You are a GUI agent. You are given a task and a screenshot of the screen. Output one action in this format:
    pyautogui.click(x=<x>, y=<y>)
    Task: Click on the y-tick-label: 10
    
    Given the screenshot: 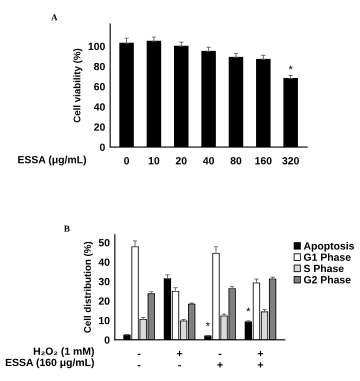 What is the action you would take?
    pyautogui.click(x=104, y=320)
    